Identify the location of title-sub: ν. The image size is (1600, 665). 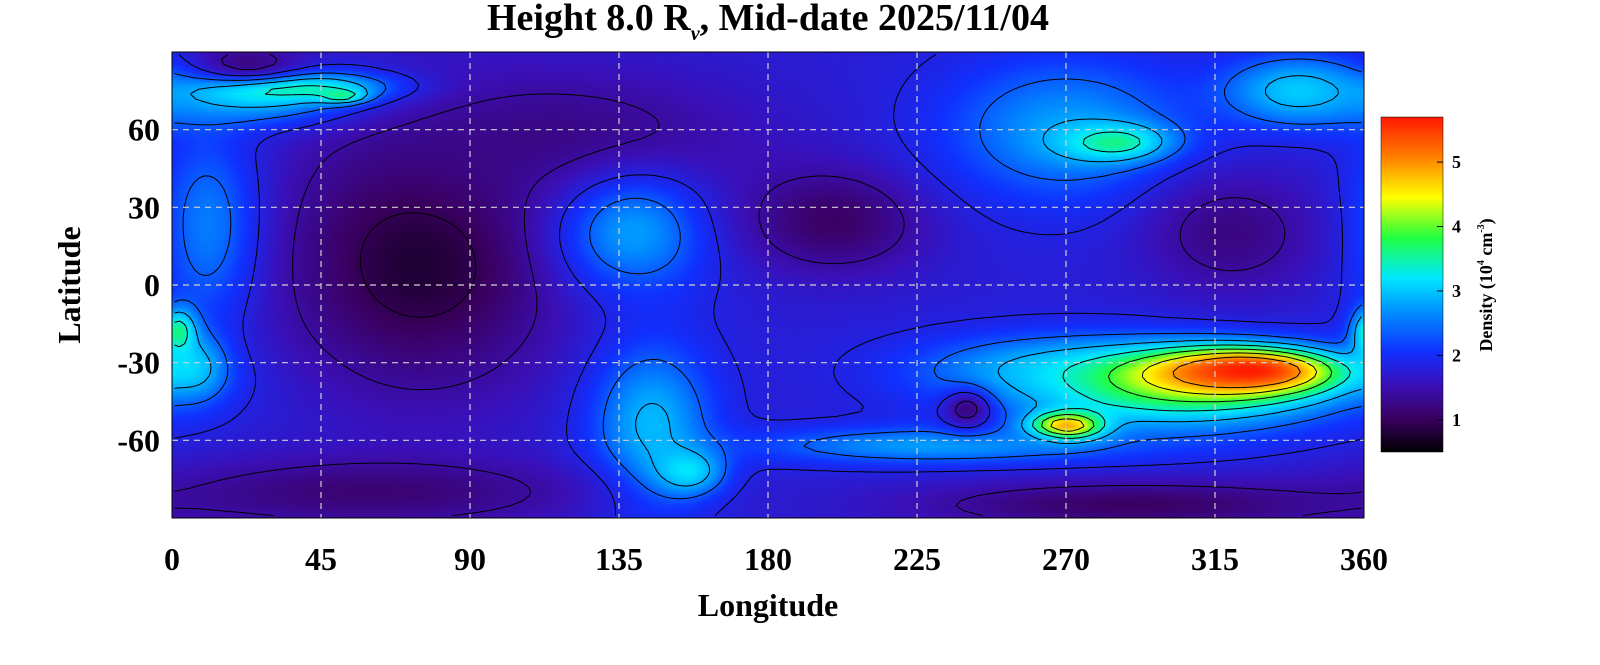
(696, 34).